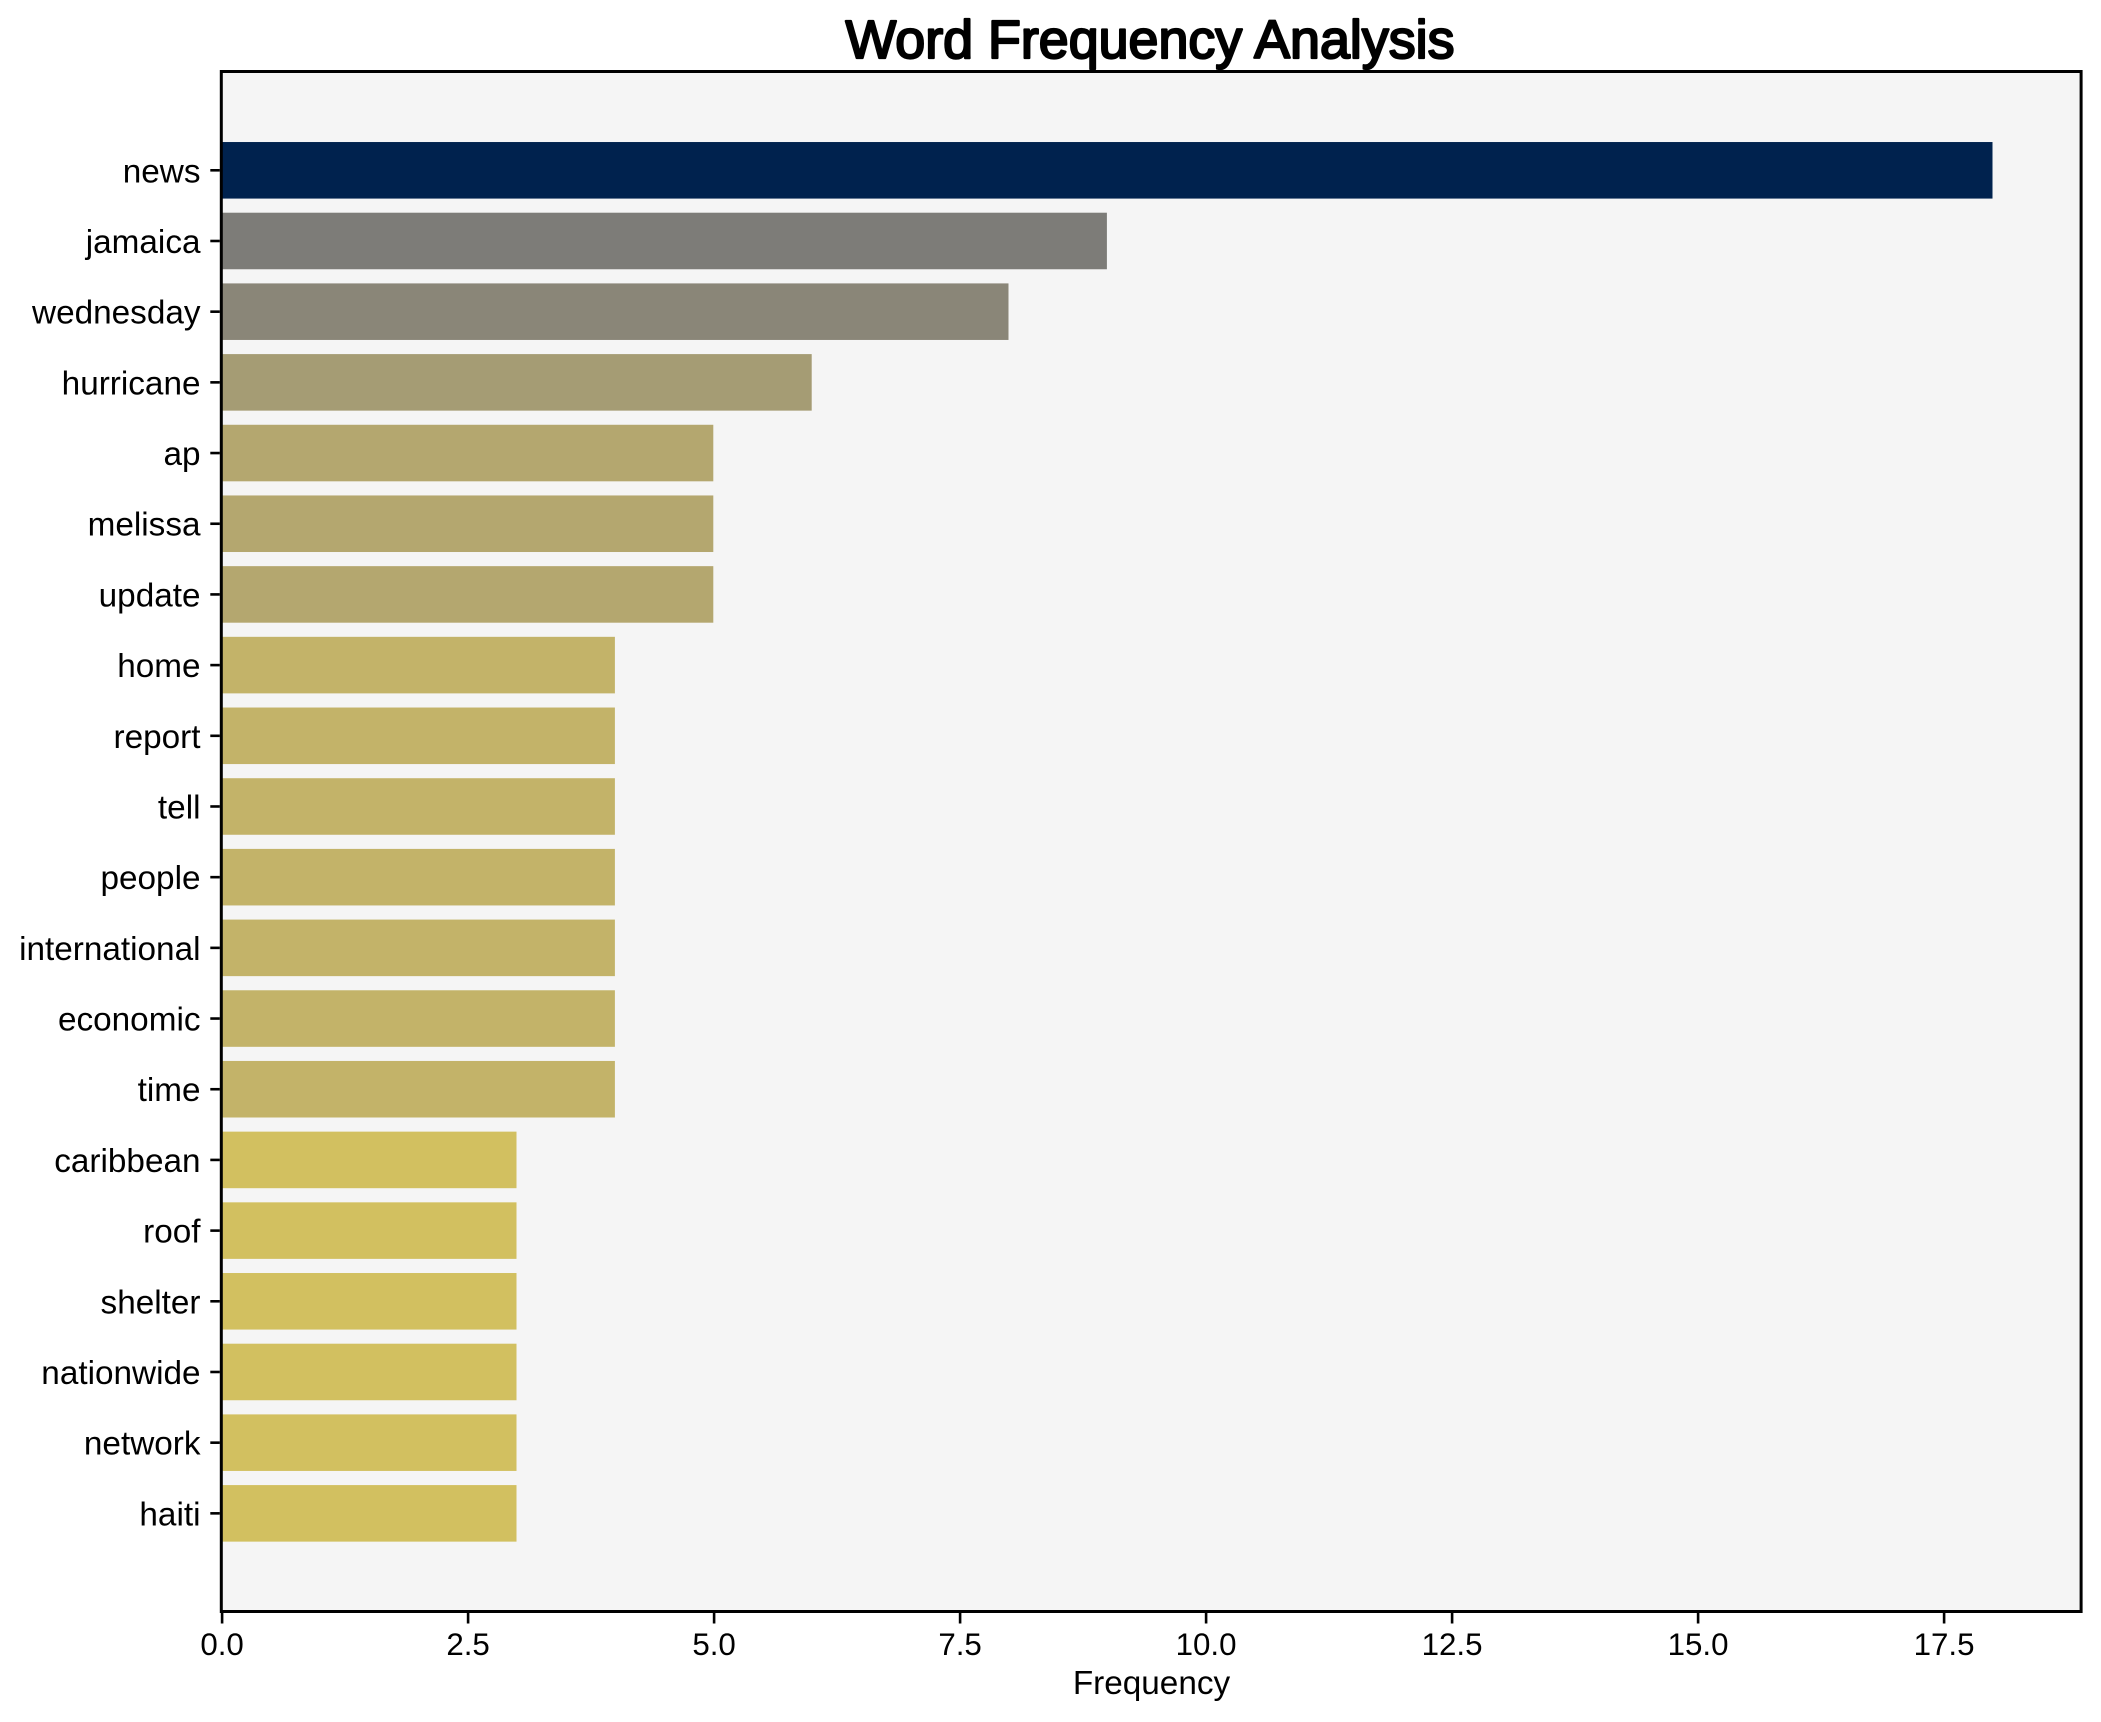 The width and height of the screenshot is (2101, 1722). I want to click on svg-text: 15.0, so click(1698, 1644).